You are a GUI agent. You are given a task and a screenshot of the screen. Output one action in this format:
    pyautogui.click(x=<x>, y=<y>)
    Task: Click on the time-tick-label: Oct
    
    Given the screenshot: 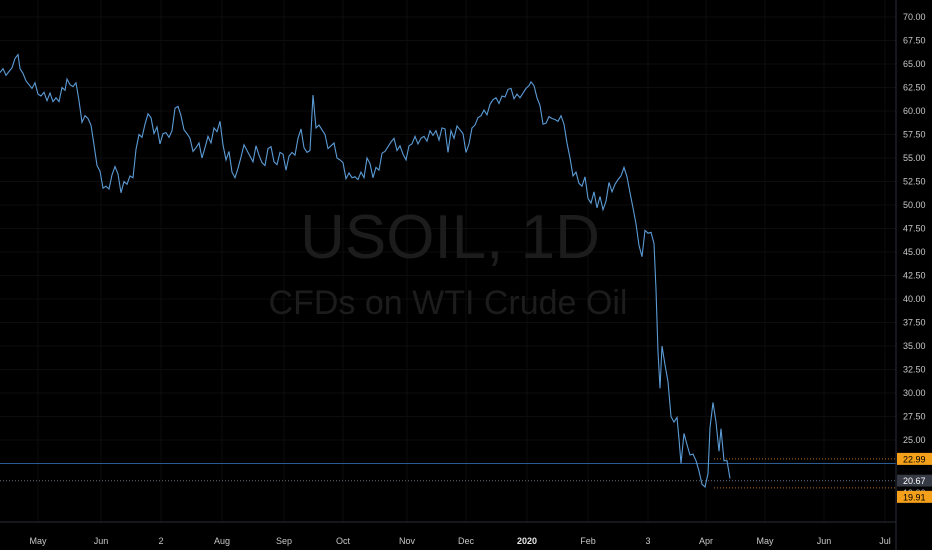 What is the action you would take?
    pyautogui.click(x=343, y=541)
    